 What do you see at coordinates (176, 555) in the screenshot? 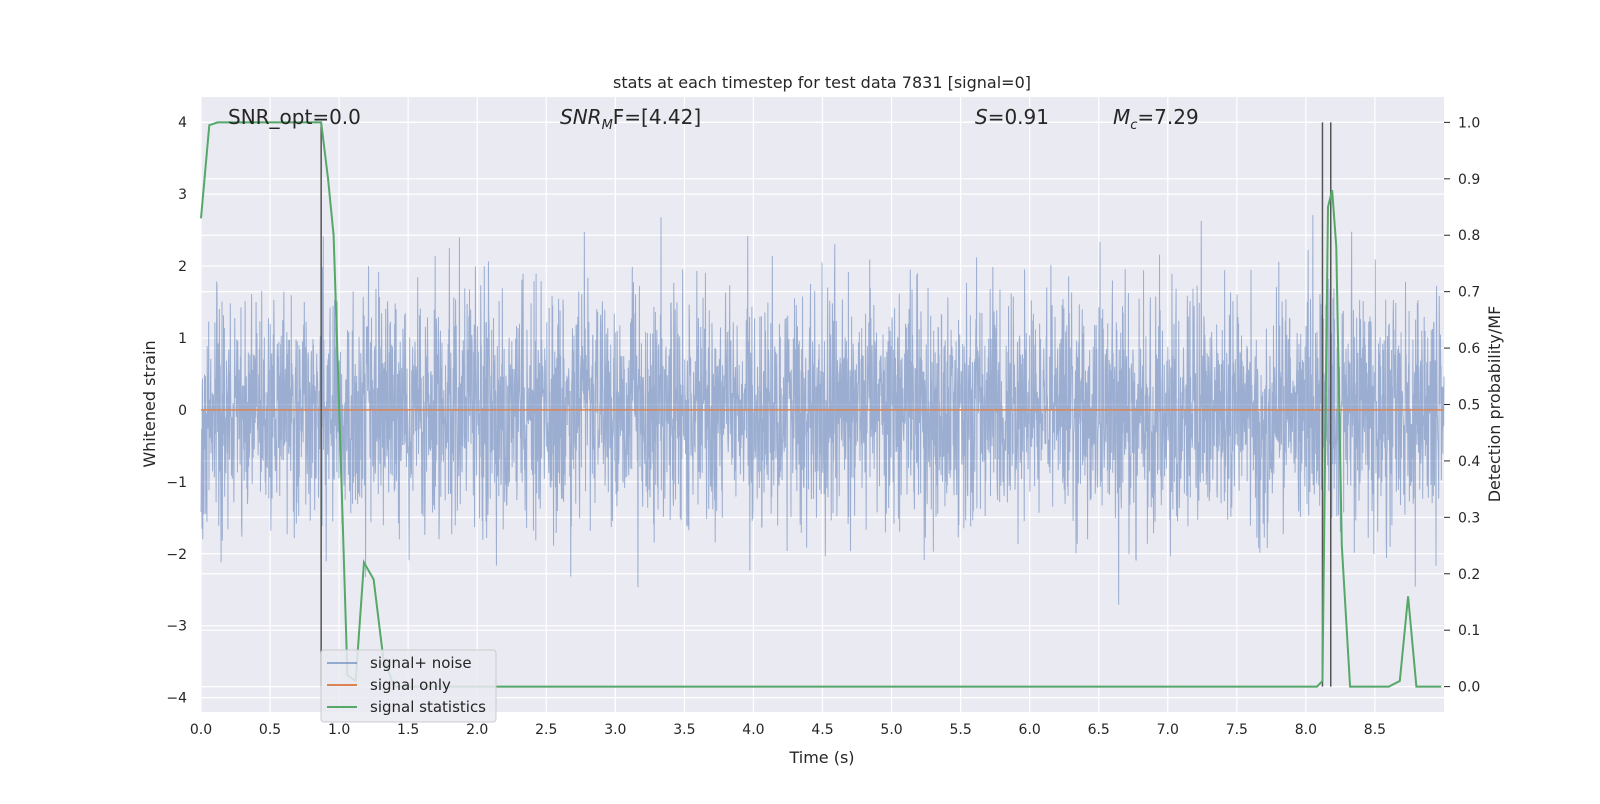
I see `y-left-tick-label: −2` at bounding box center [176, 555].